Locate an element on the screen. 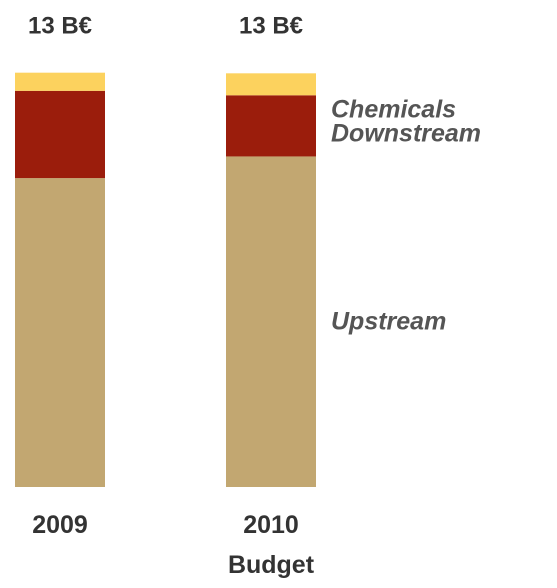 The width and height of the screenshot is (557, 588). legend-label: Downstream is located at coordinates (406, 134).